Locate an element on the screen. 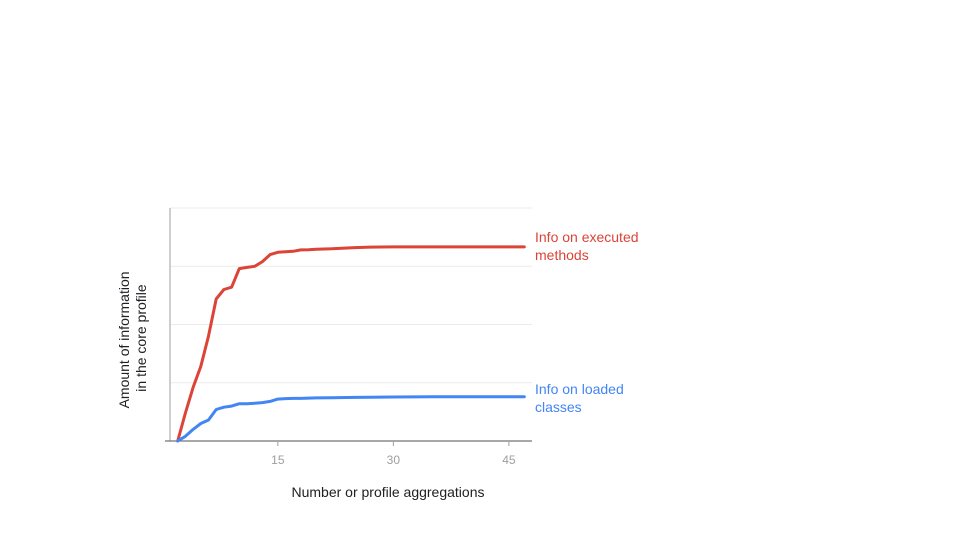 This screenshot has height=540, width=960. series-lines is located at coordinates (351, 344).